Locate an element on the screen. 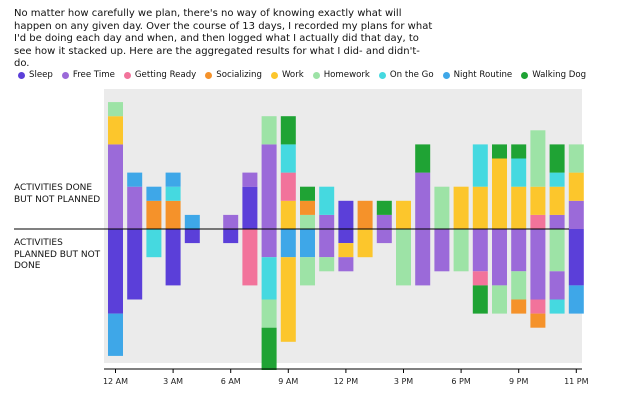 This screenshot has height=400, width=640. legend-item-social: Socializing is located at coordinates (233, 75).